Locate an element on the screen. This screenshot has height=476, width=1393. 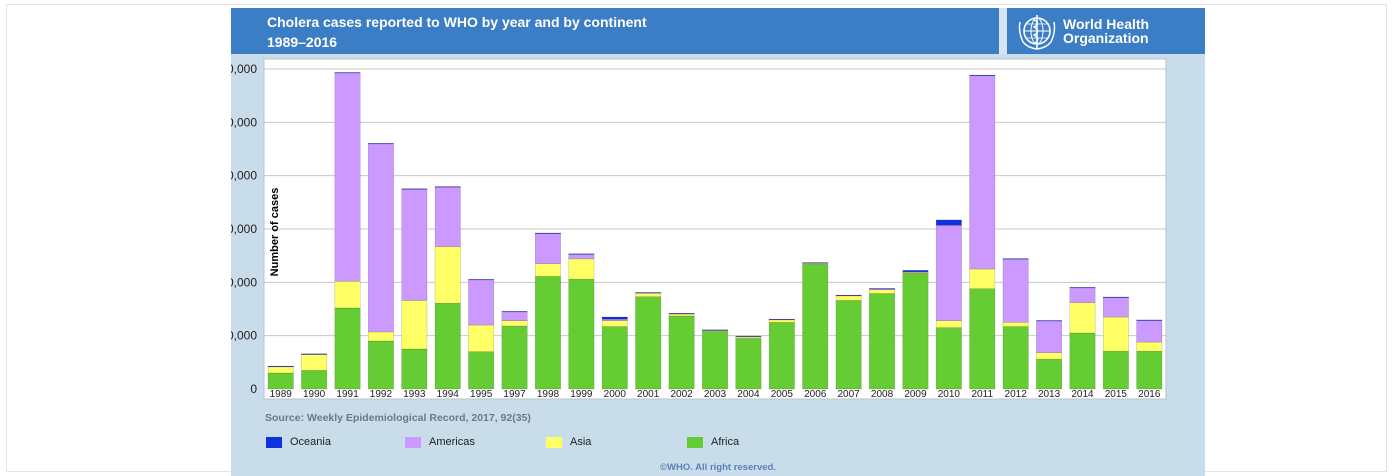
x-tick-label: 1994 is located at coordinates (448, 394).